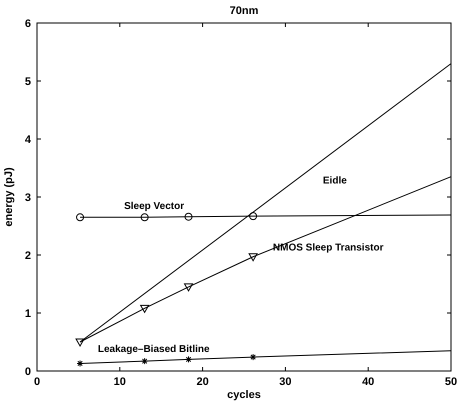  What do you see at coordinates (368, 382) in the screenshot?
I see `x-tick-label: 40` at bounding box center [368, 382].